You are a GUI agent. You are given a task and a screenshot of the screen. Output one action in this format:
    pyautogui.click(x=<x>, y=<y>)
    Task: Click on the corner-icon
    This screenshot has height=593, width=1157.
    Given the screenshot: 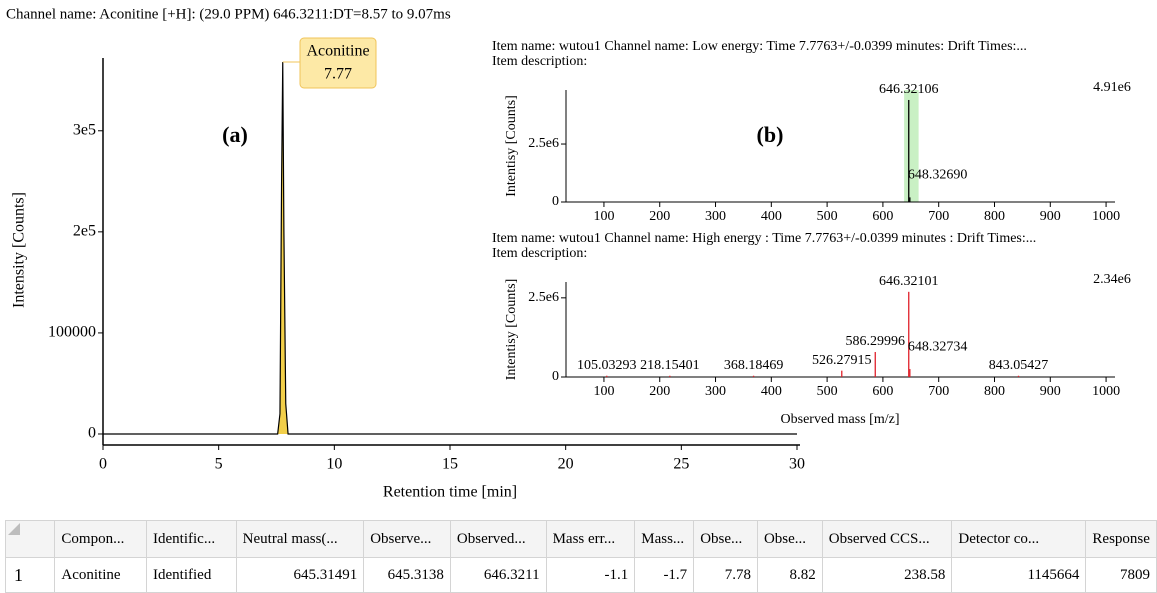 What is the action you would take?
    pyautogui.click(x=13, y=528)
    